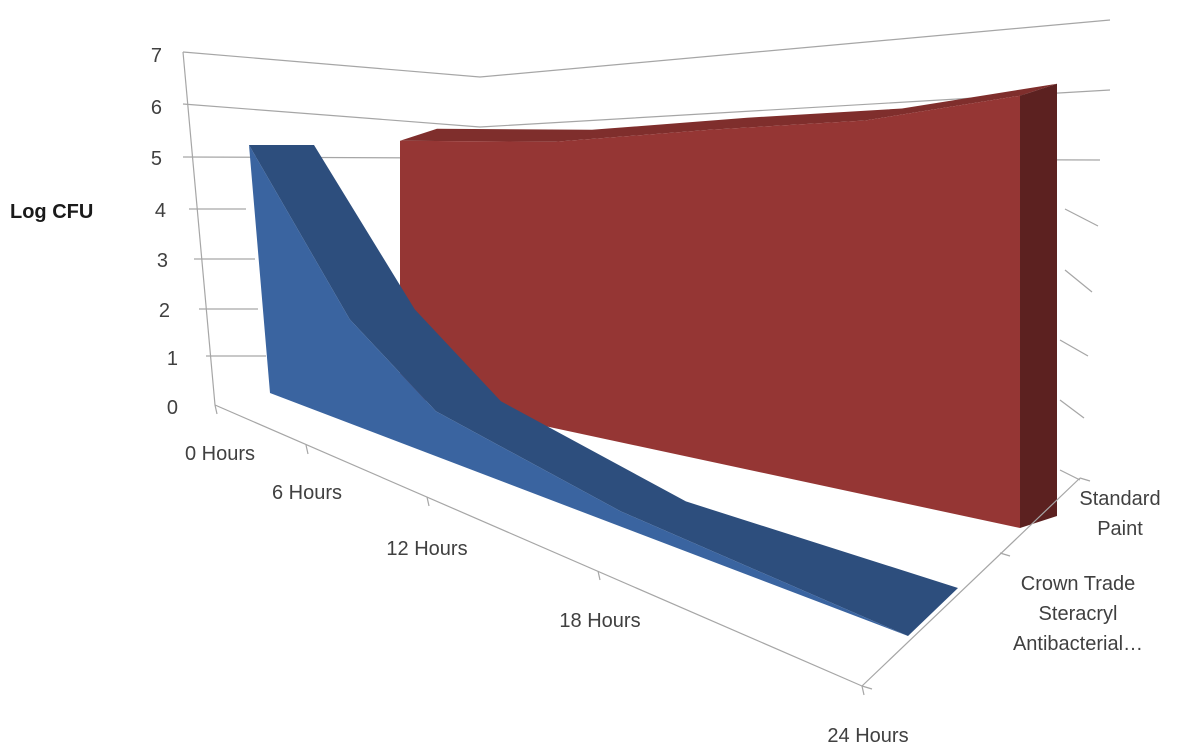  Describe the element at coordinates (1074, 348) in the screenshot. I see `gridline-2b` at that location.